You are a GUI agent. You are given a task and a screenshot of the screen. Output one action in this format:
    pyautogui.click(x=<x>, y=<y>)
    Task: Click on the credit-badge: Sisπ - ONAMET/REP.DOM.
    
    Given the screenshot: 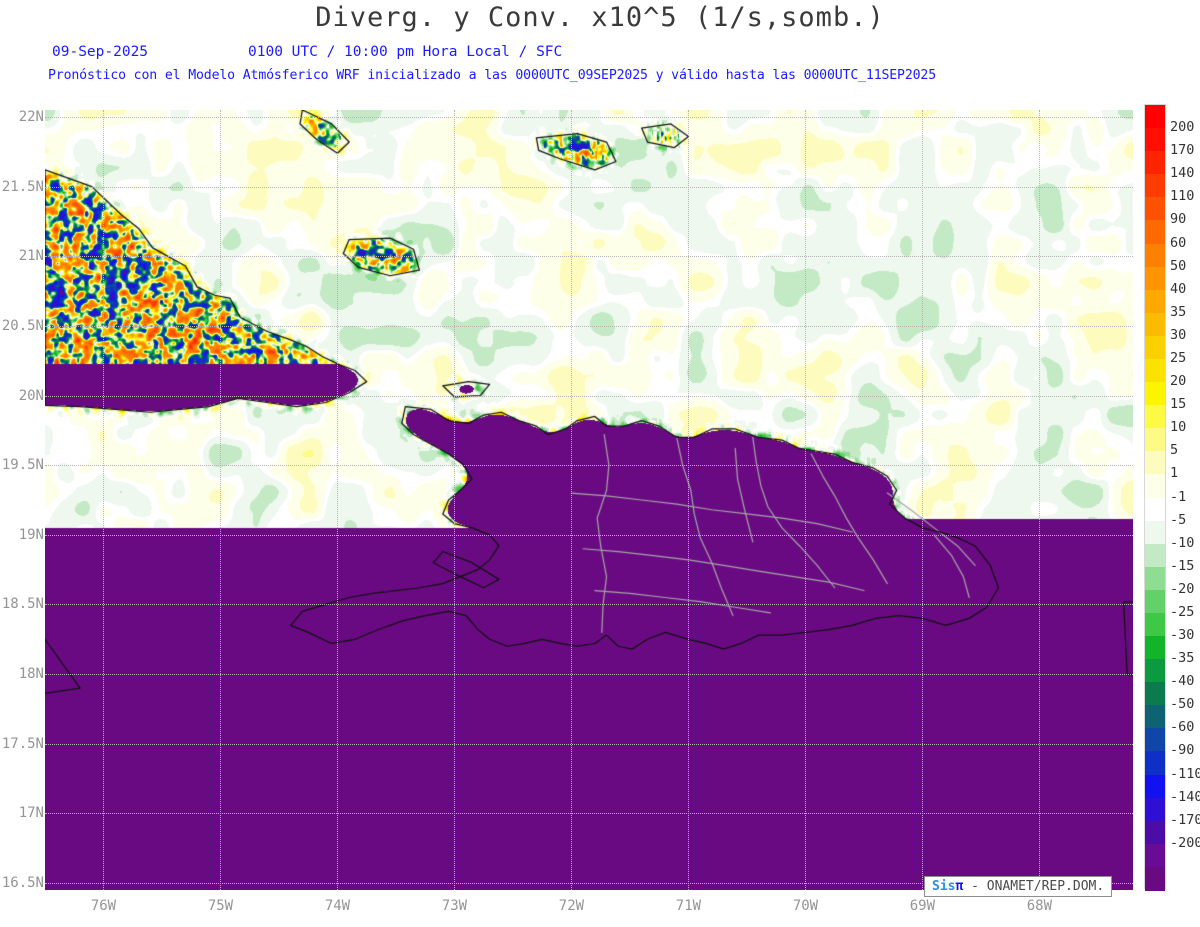 What is the action you would take?
    pyautogui.click(x=1018, y=886)
    